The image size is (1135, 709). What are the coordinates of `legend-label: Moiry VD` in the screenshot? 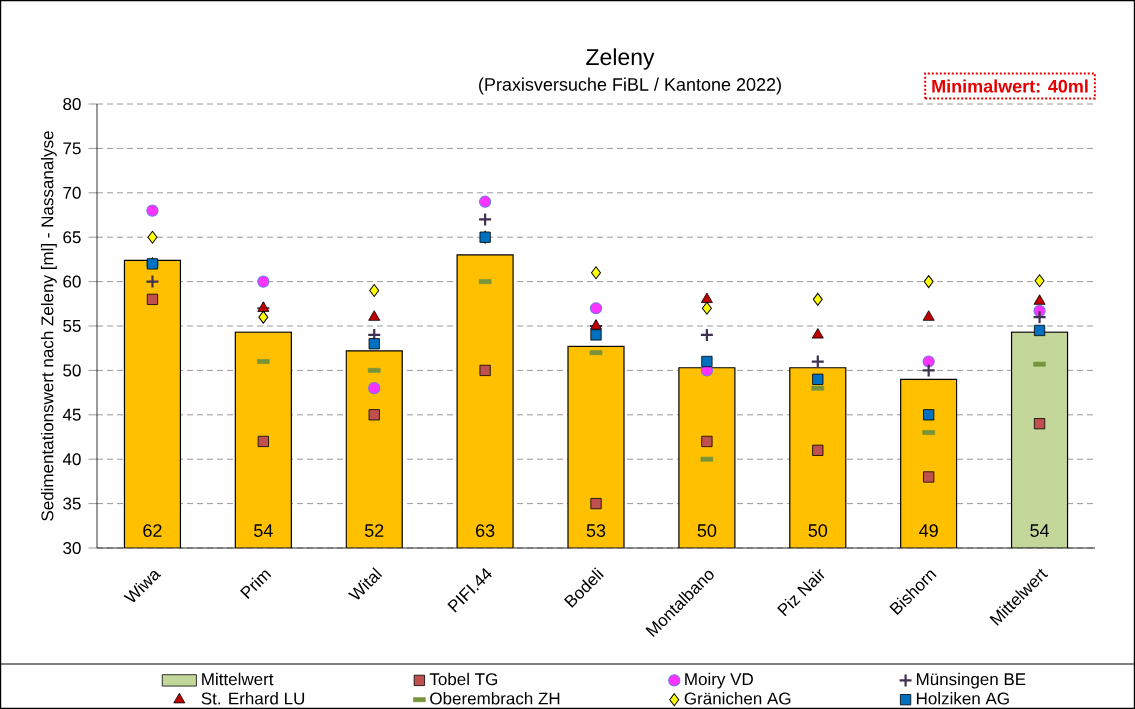 It's located at (719, 680).